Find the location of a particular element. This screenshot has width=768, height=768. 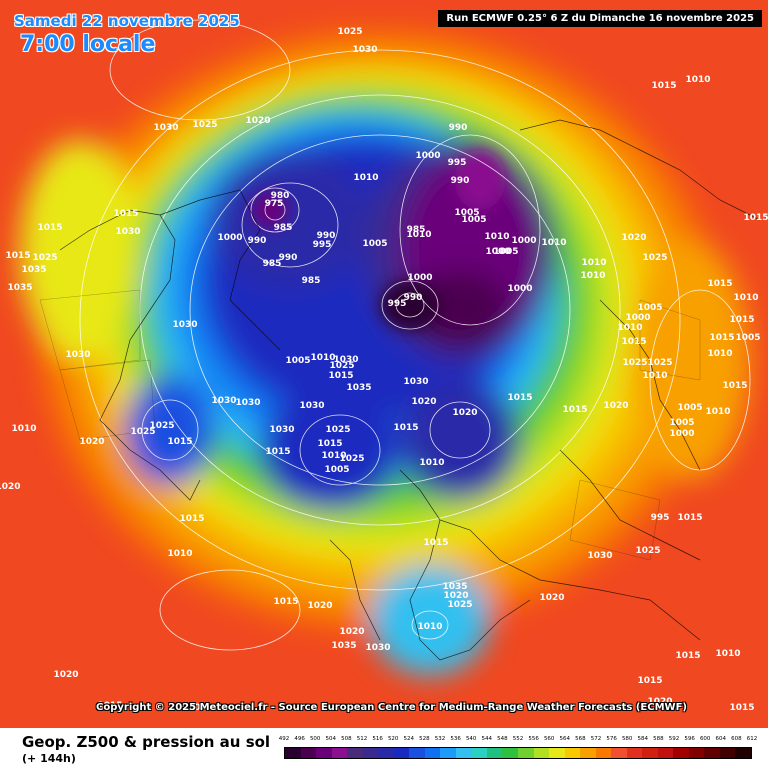

legend-level-label: 572 is located at coordinates (596, 739).